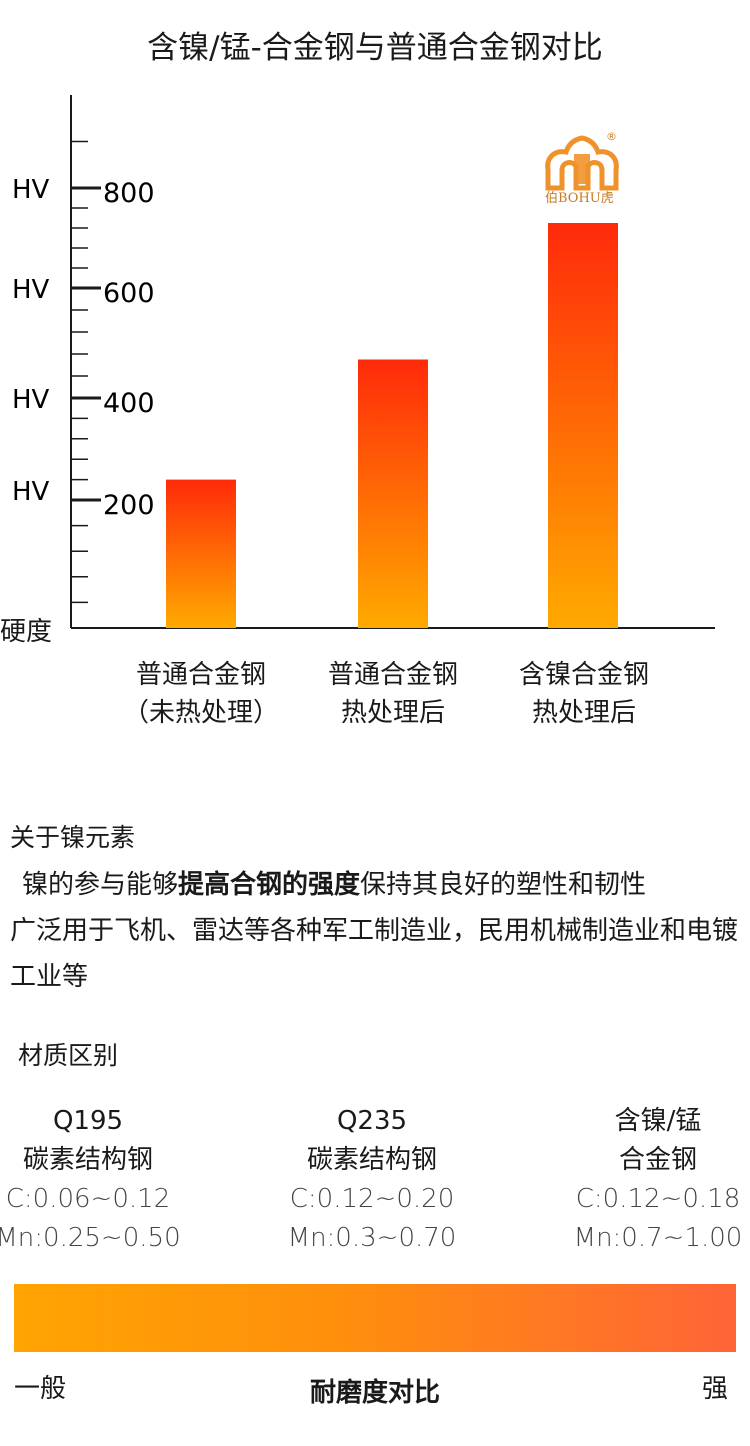 This screenshot has height=1446, width=750. I want to click on y-axis-label: 硬度, so click(26, 632).